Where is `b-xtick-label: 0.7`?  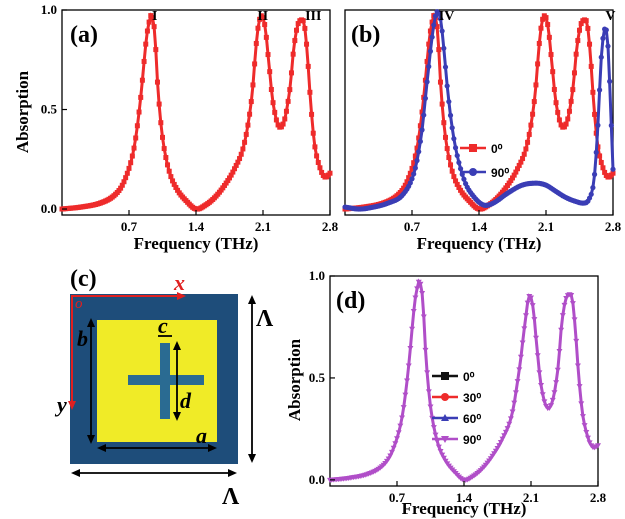
b-xtick-label: 0.7 is located at coordinates (412, 226).